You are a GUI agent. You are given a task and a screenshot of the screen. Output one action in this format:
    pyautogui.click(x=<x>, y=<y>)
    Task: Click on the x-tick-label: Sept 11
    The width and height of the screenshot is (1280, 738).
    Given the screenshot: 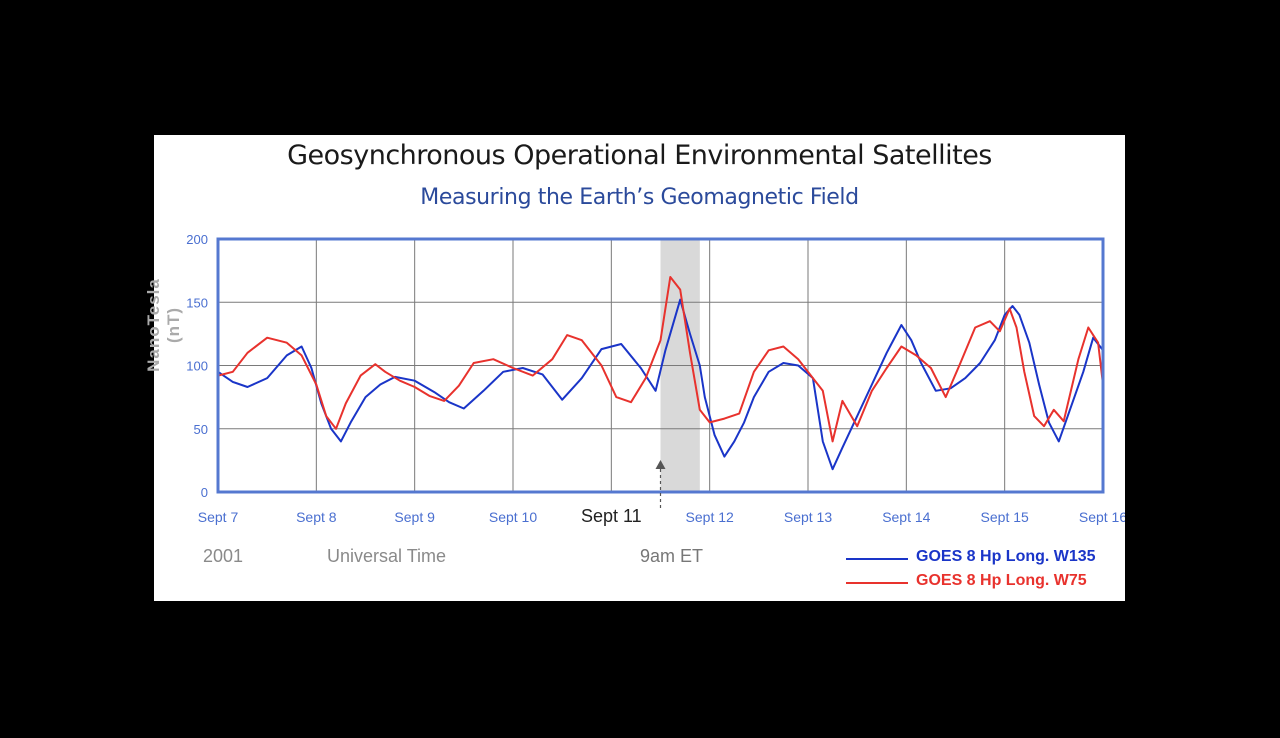 What is the action you would take?
    pyautogui.click(x=611, y=516)
    